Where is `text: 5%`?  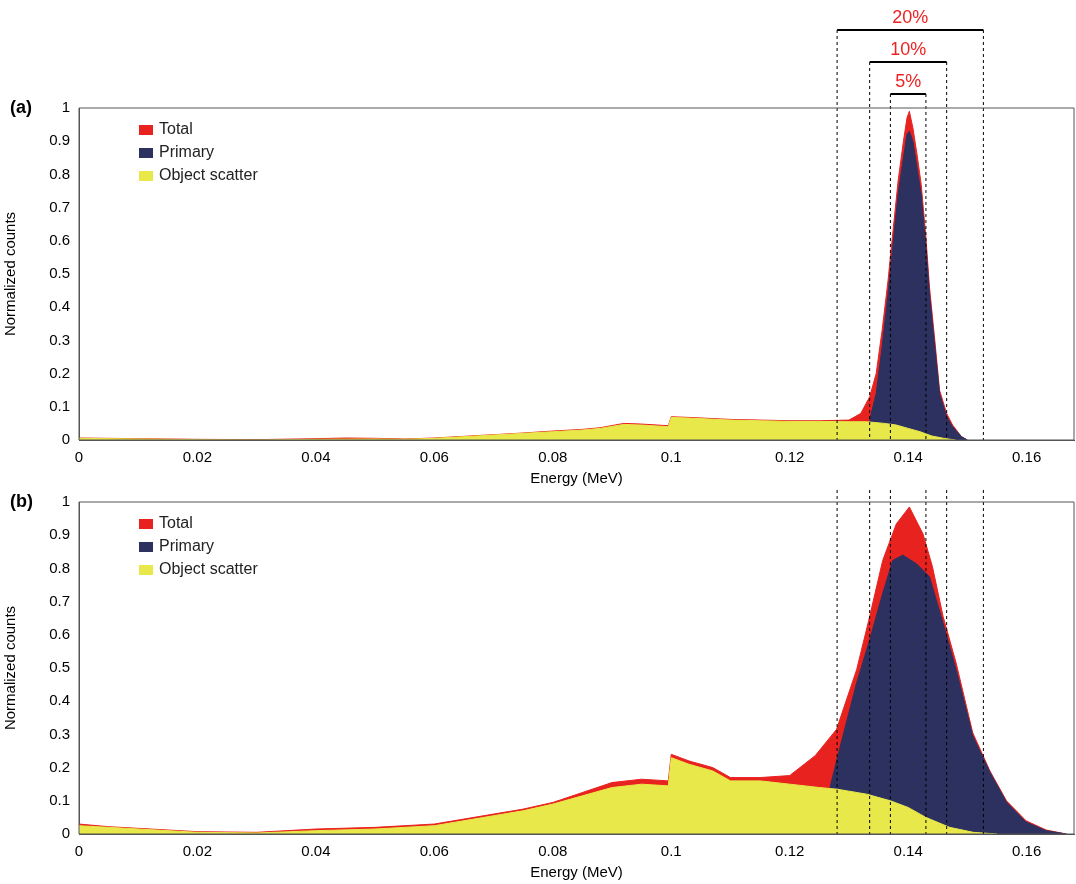
text: 5% is located at coordinates (908, 80).